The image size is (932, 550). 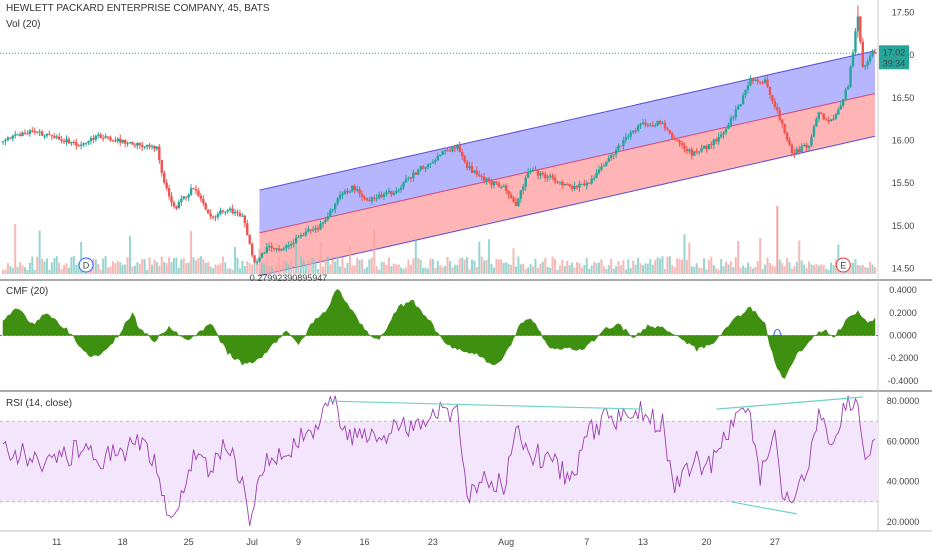 I want to click on rsi-tick-label: 20.0000, so click(x=903, y=522).